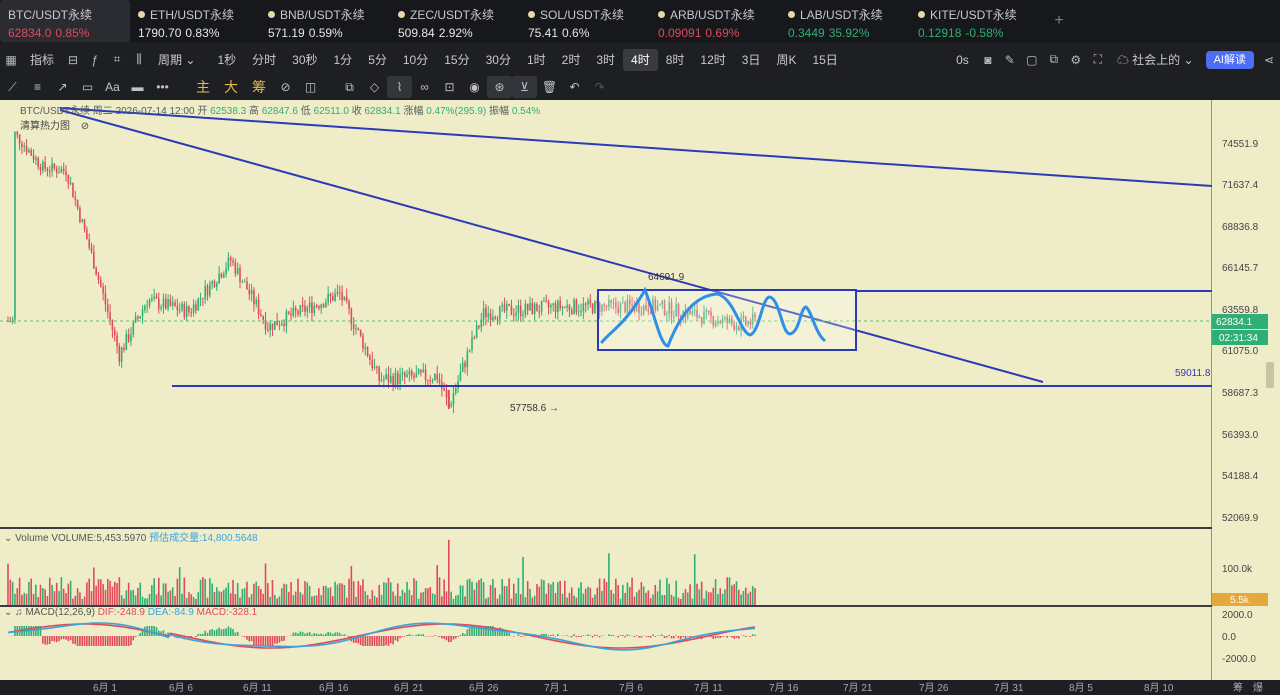  What do you see at coordinates (599, 87) in the screenshot?
I see `redo-icon: ↷` at bounding box center [599, 87].